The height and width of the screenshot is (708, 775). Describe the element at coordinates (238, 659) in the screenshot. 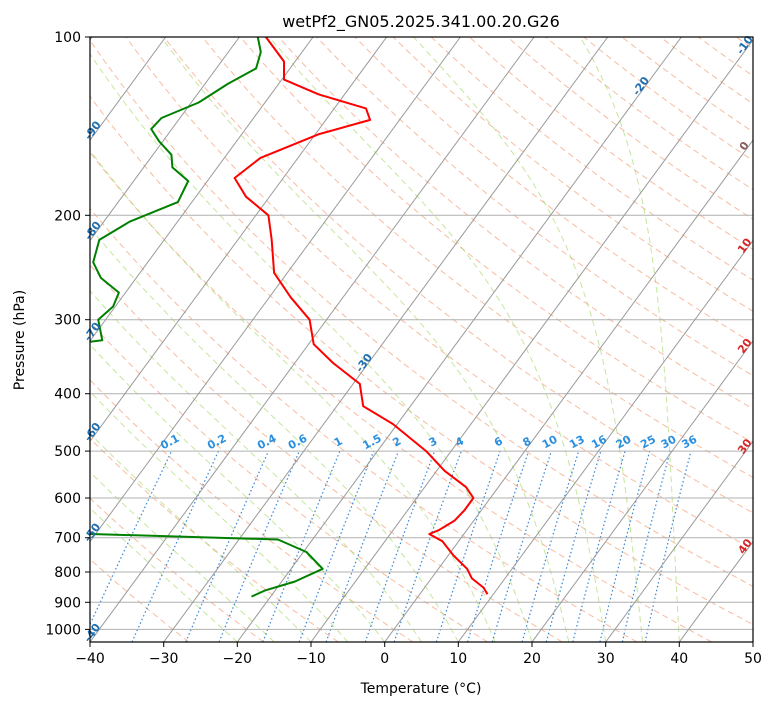

I see `x-tick-label: −20` at that location.